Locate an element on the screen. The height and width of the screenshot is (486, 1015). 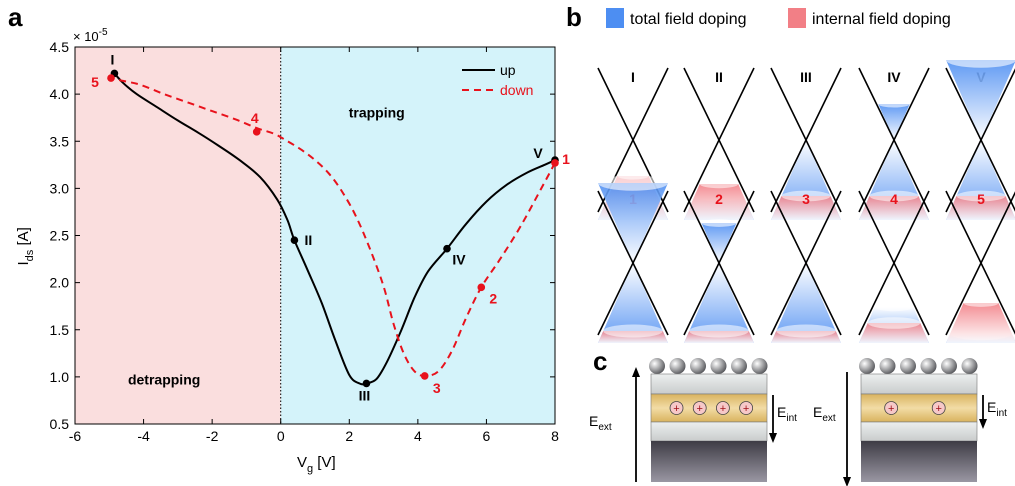
panel-b-label: b is located at coordinates (574, 17).